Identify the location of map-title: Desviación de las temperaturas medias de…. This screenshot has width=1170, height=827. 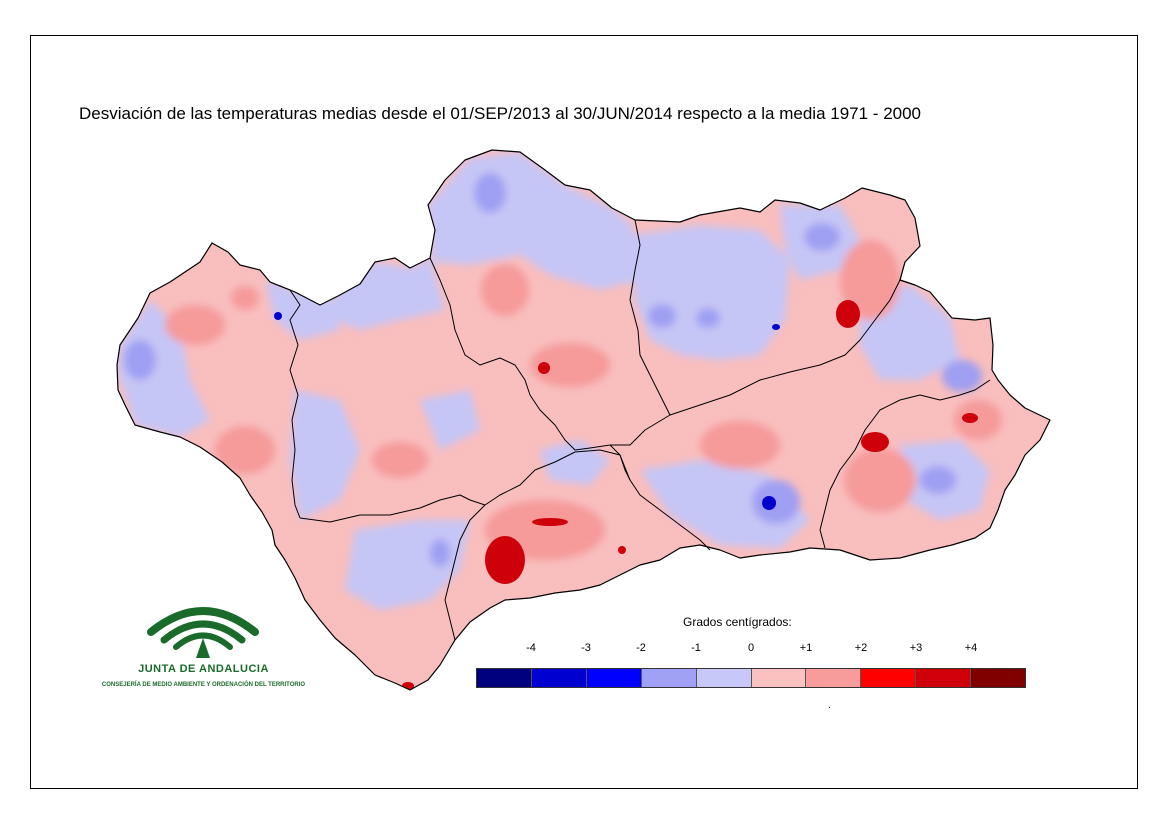
(500, 113).